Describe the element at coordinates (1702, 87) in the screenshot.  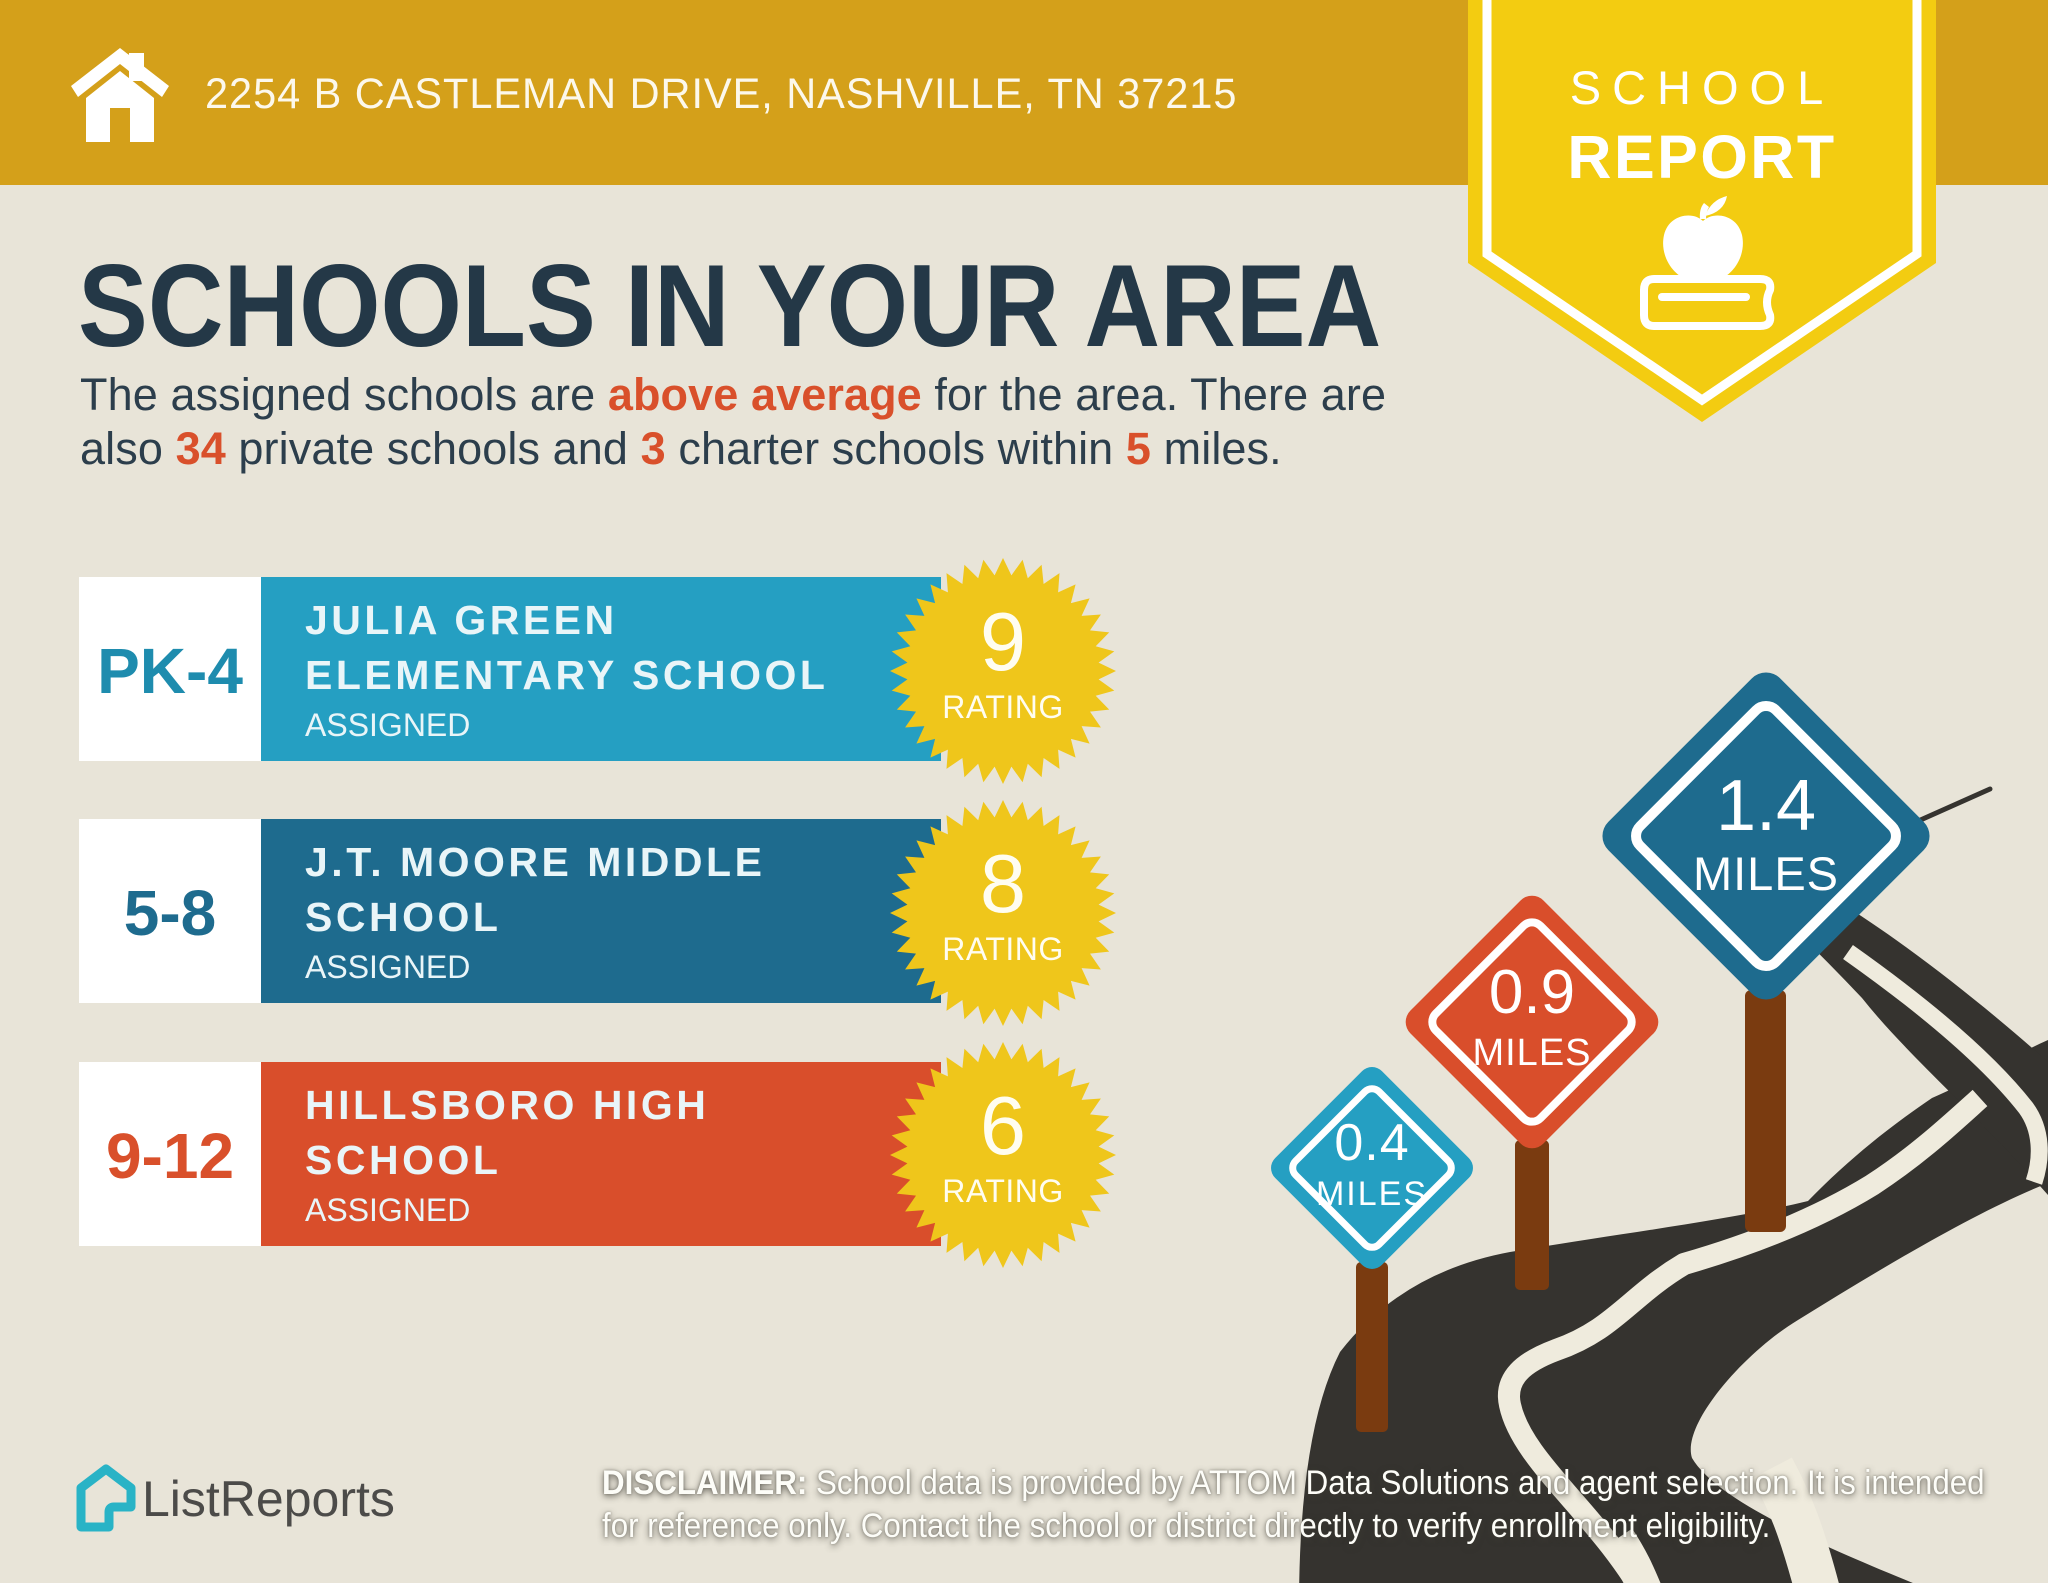
I see `svg-text: SCHOOL` at that location.